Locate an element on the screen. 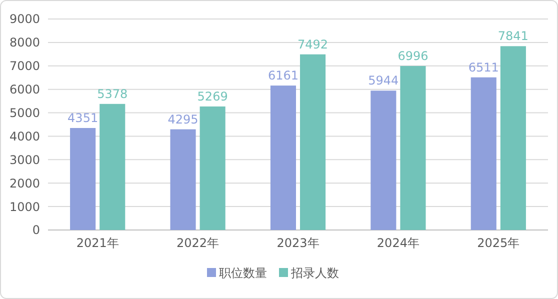 Image resolution: width=558 pixels, height=299 pixels. data-label: 7492 is located at coordinates (313, 44).